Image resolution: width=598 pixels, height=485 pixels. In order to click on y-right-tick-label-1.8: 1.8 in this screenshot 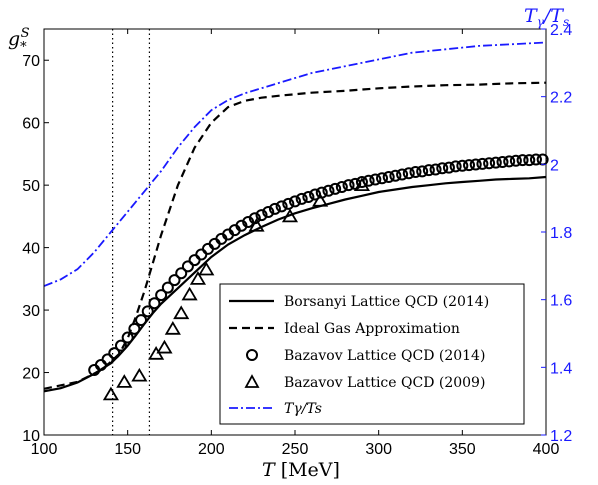, I will do `click(561, 233)`.